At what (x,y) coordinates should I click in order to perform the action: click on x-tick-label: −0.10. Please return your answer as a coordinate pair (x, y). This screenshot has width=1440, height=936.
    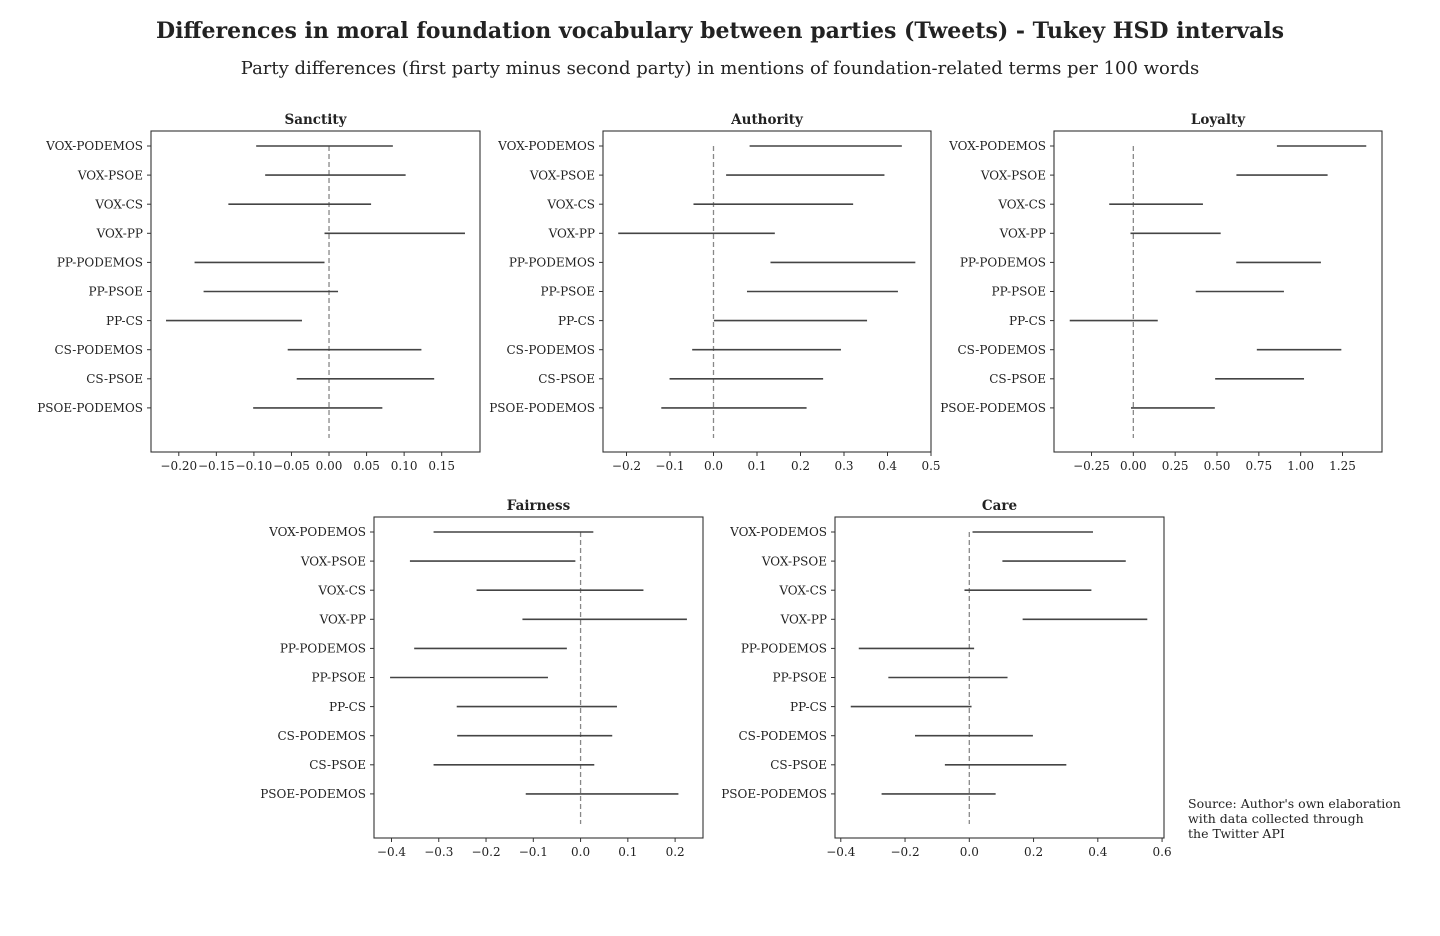
    Looking at the image, I should click on (254, 466).